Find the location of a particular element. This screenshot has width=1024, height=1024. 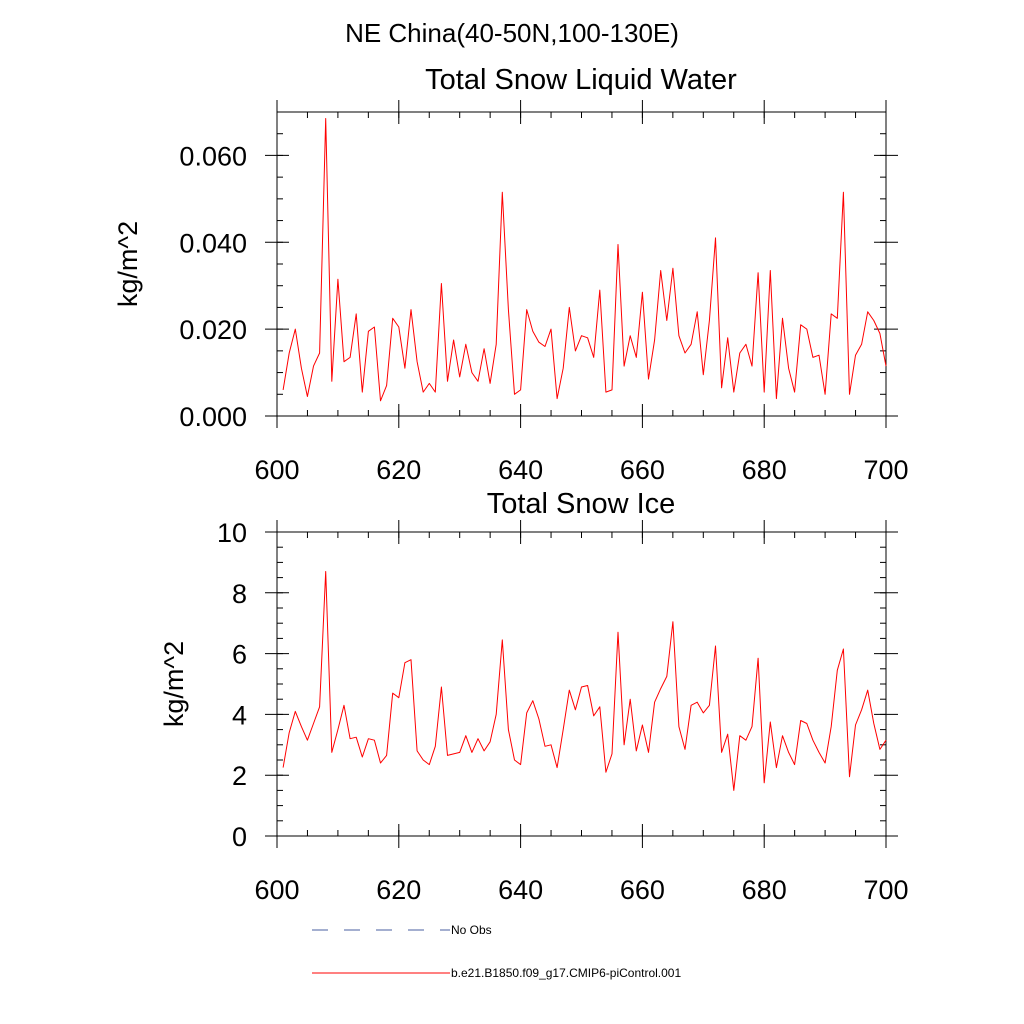

legend-label-obs: No Obs is located at coordinates (471, 930).